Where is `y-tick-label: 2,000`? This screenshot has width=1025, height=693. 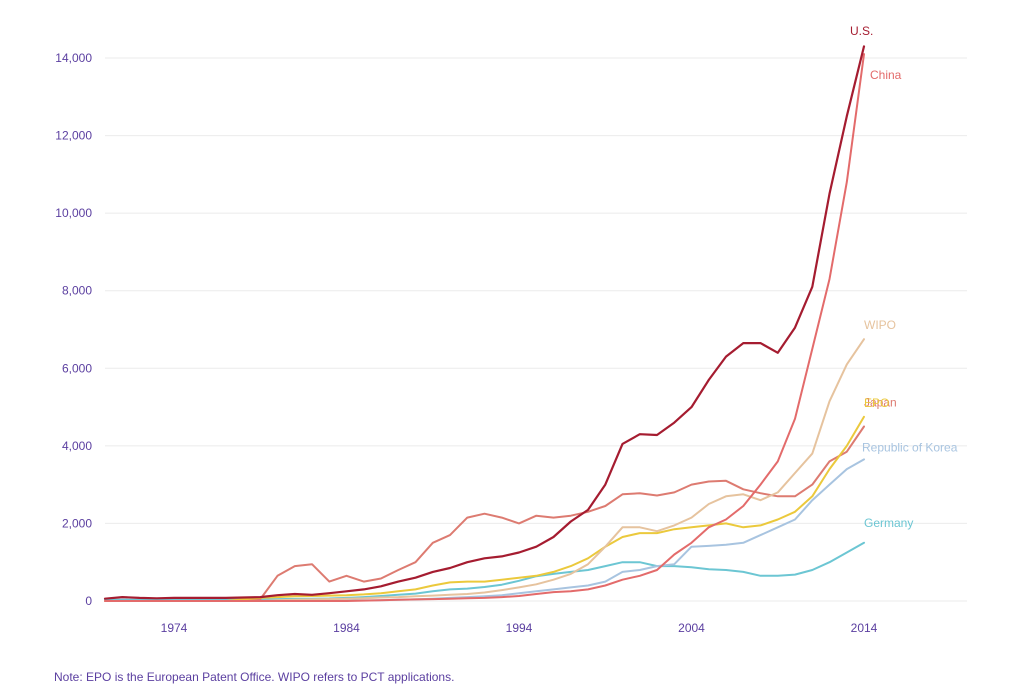
y-tick-label: 2,000 is located at coordinates (77, 523).